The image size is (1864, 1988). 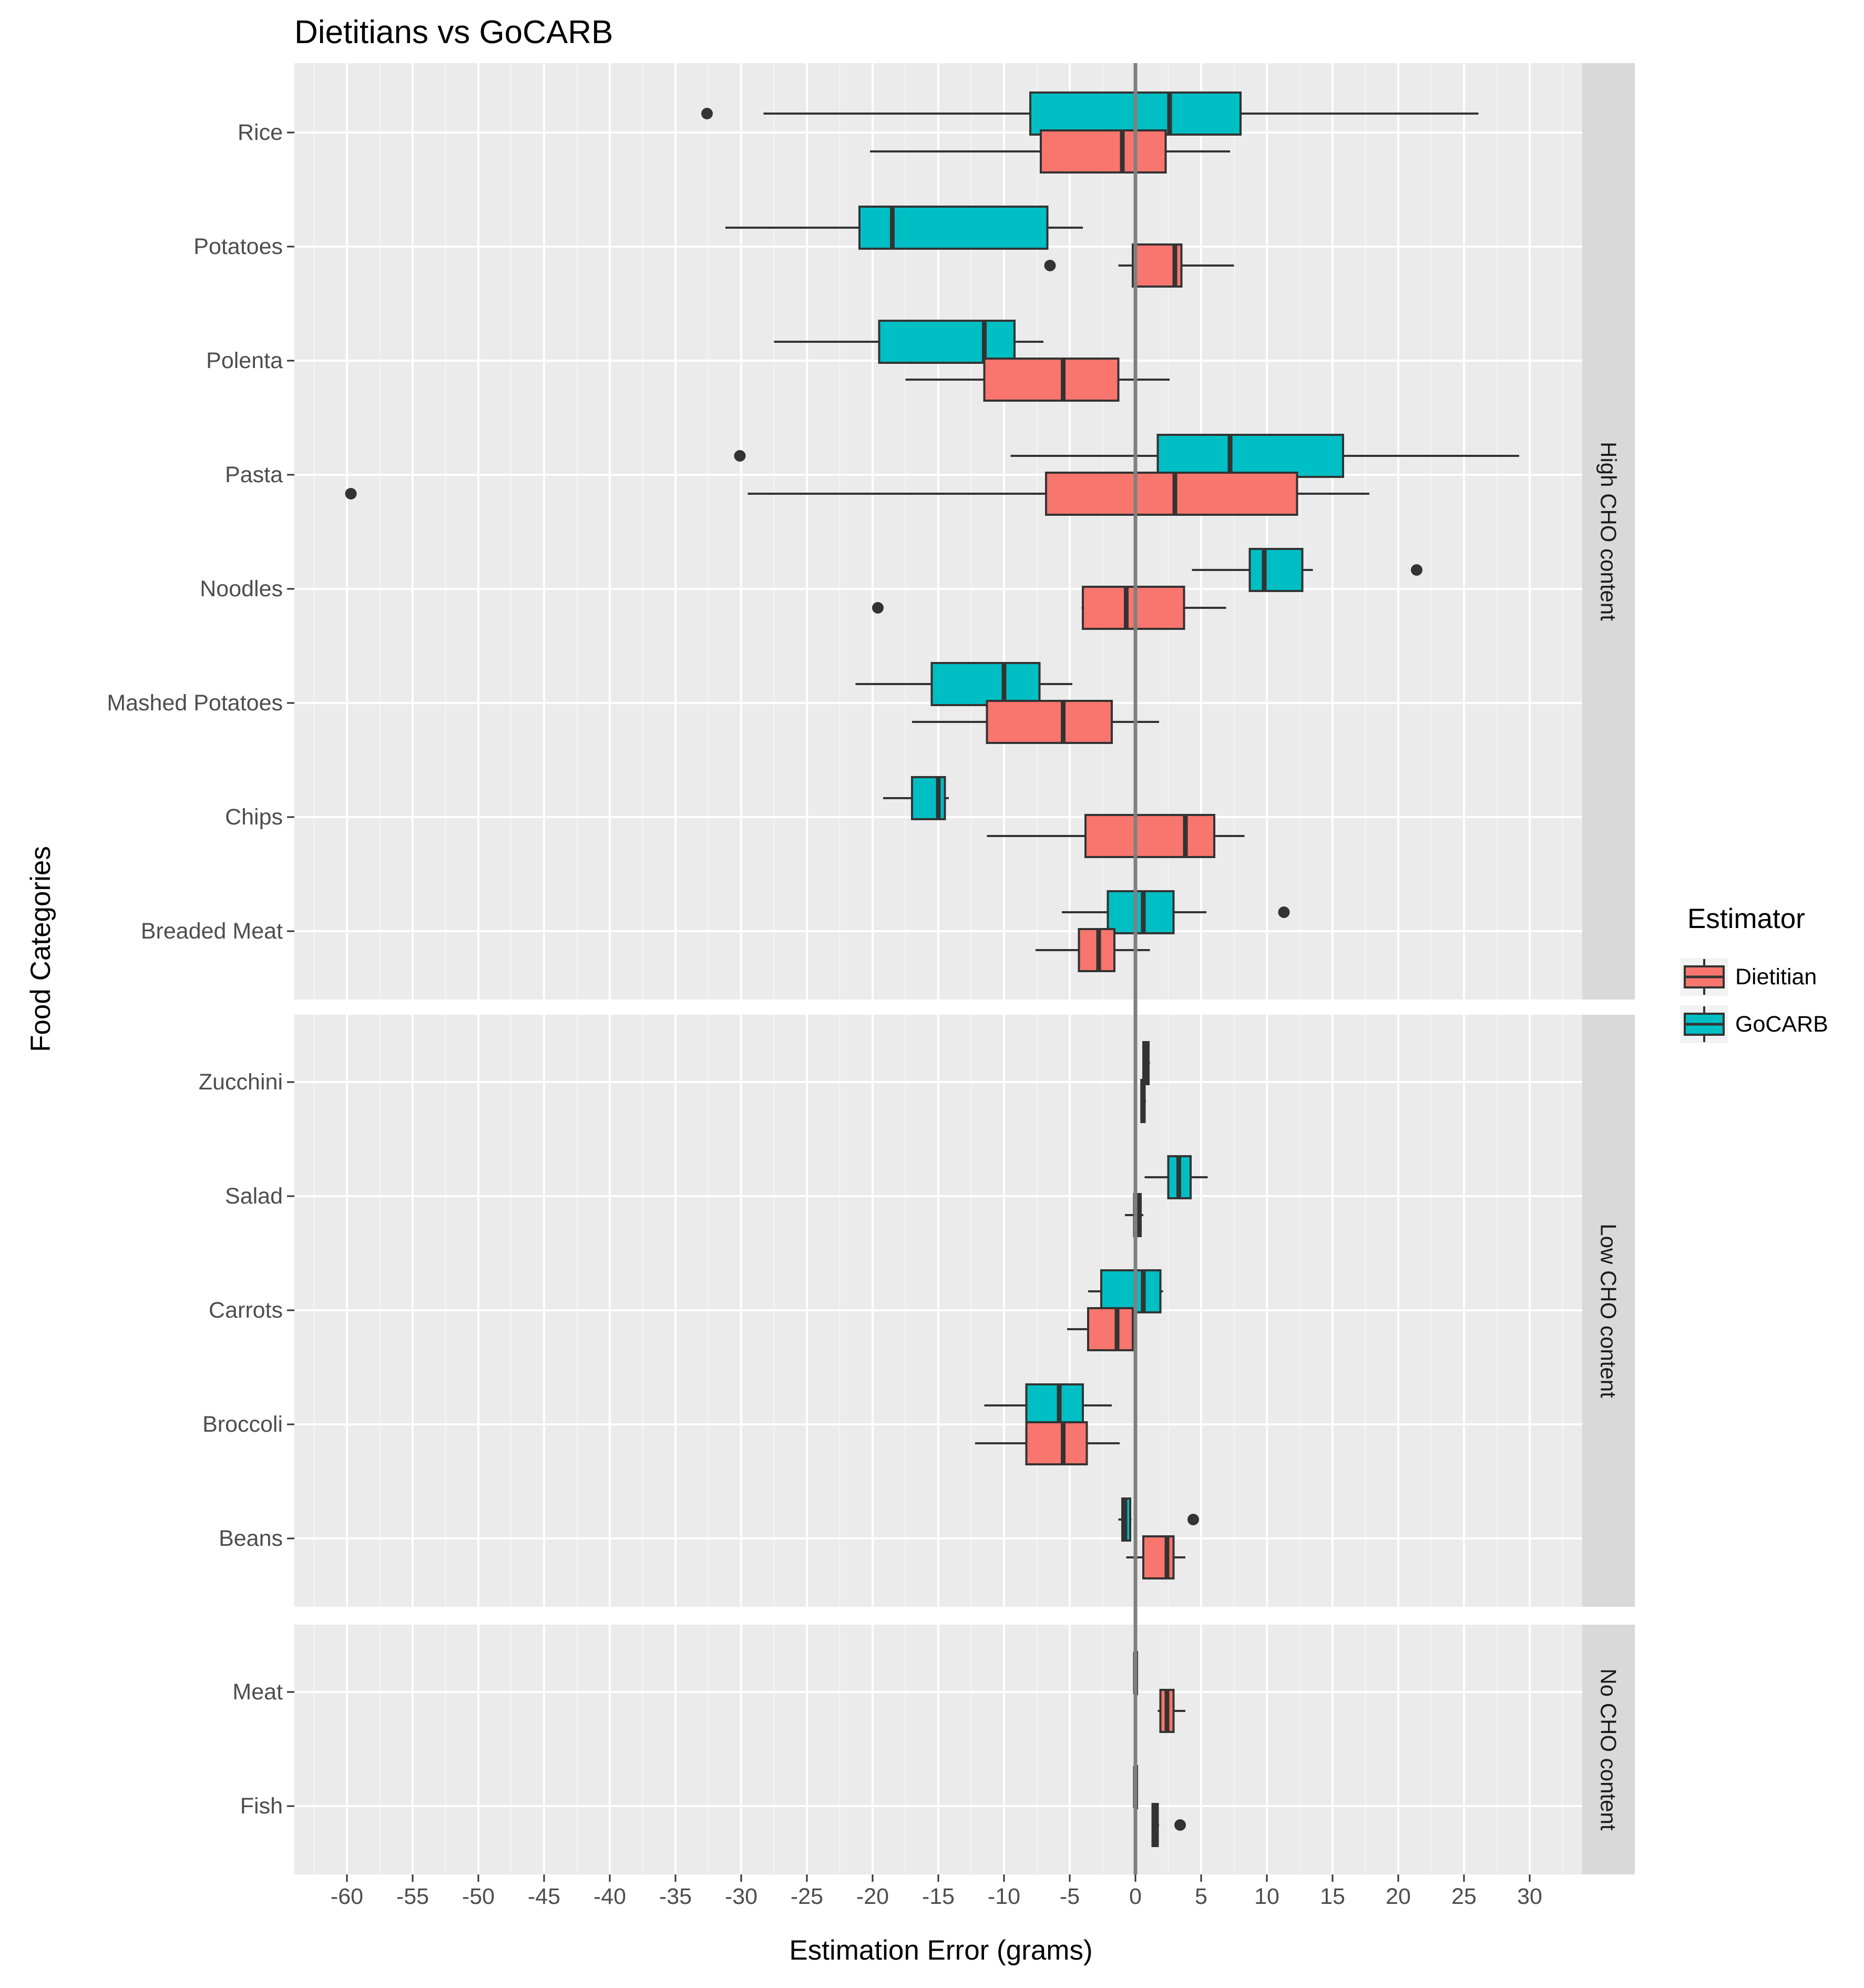 What do you see at coordinates (1266, 1897) in the screenshot?
I see `x-tick-label: 10` at bounding box center [1266, 1897].